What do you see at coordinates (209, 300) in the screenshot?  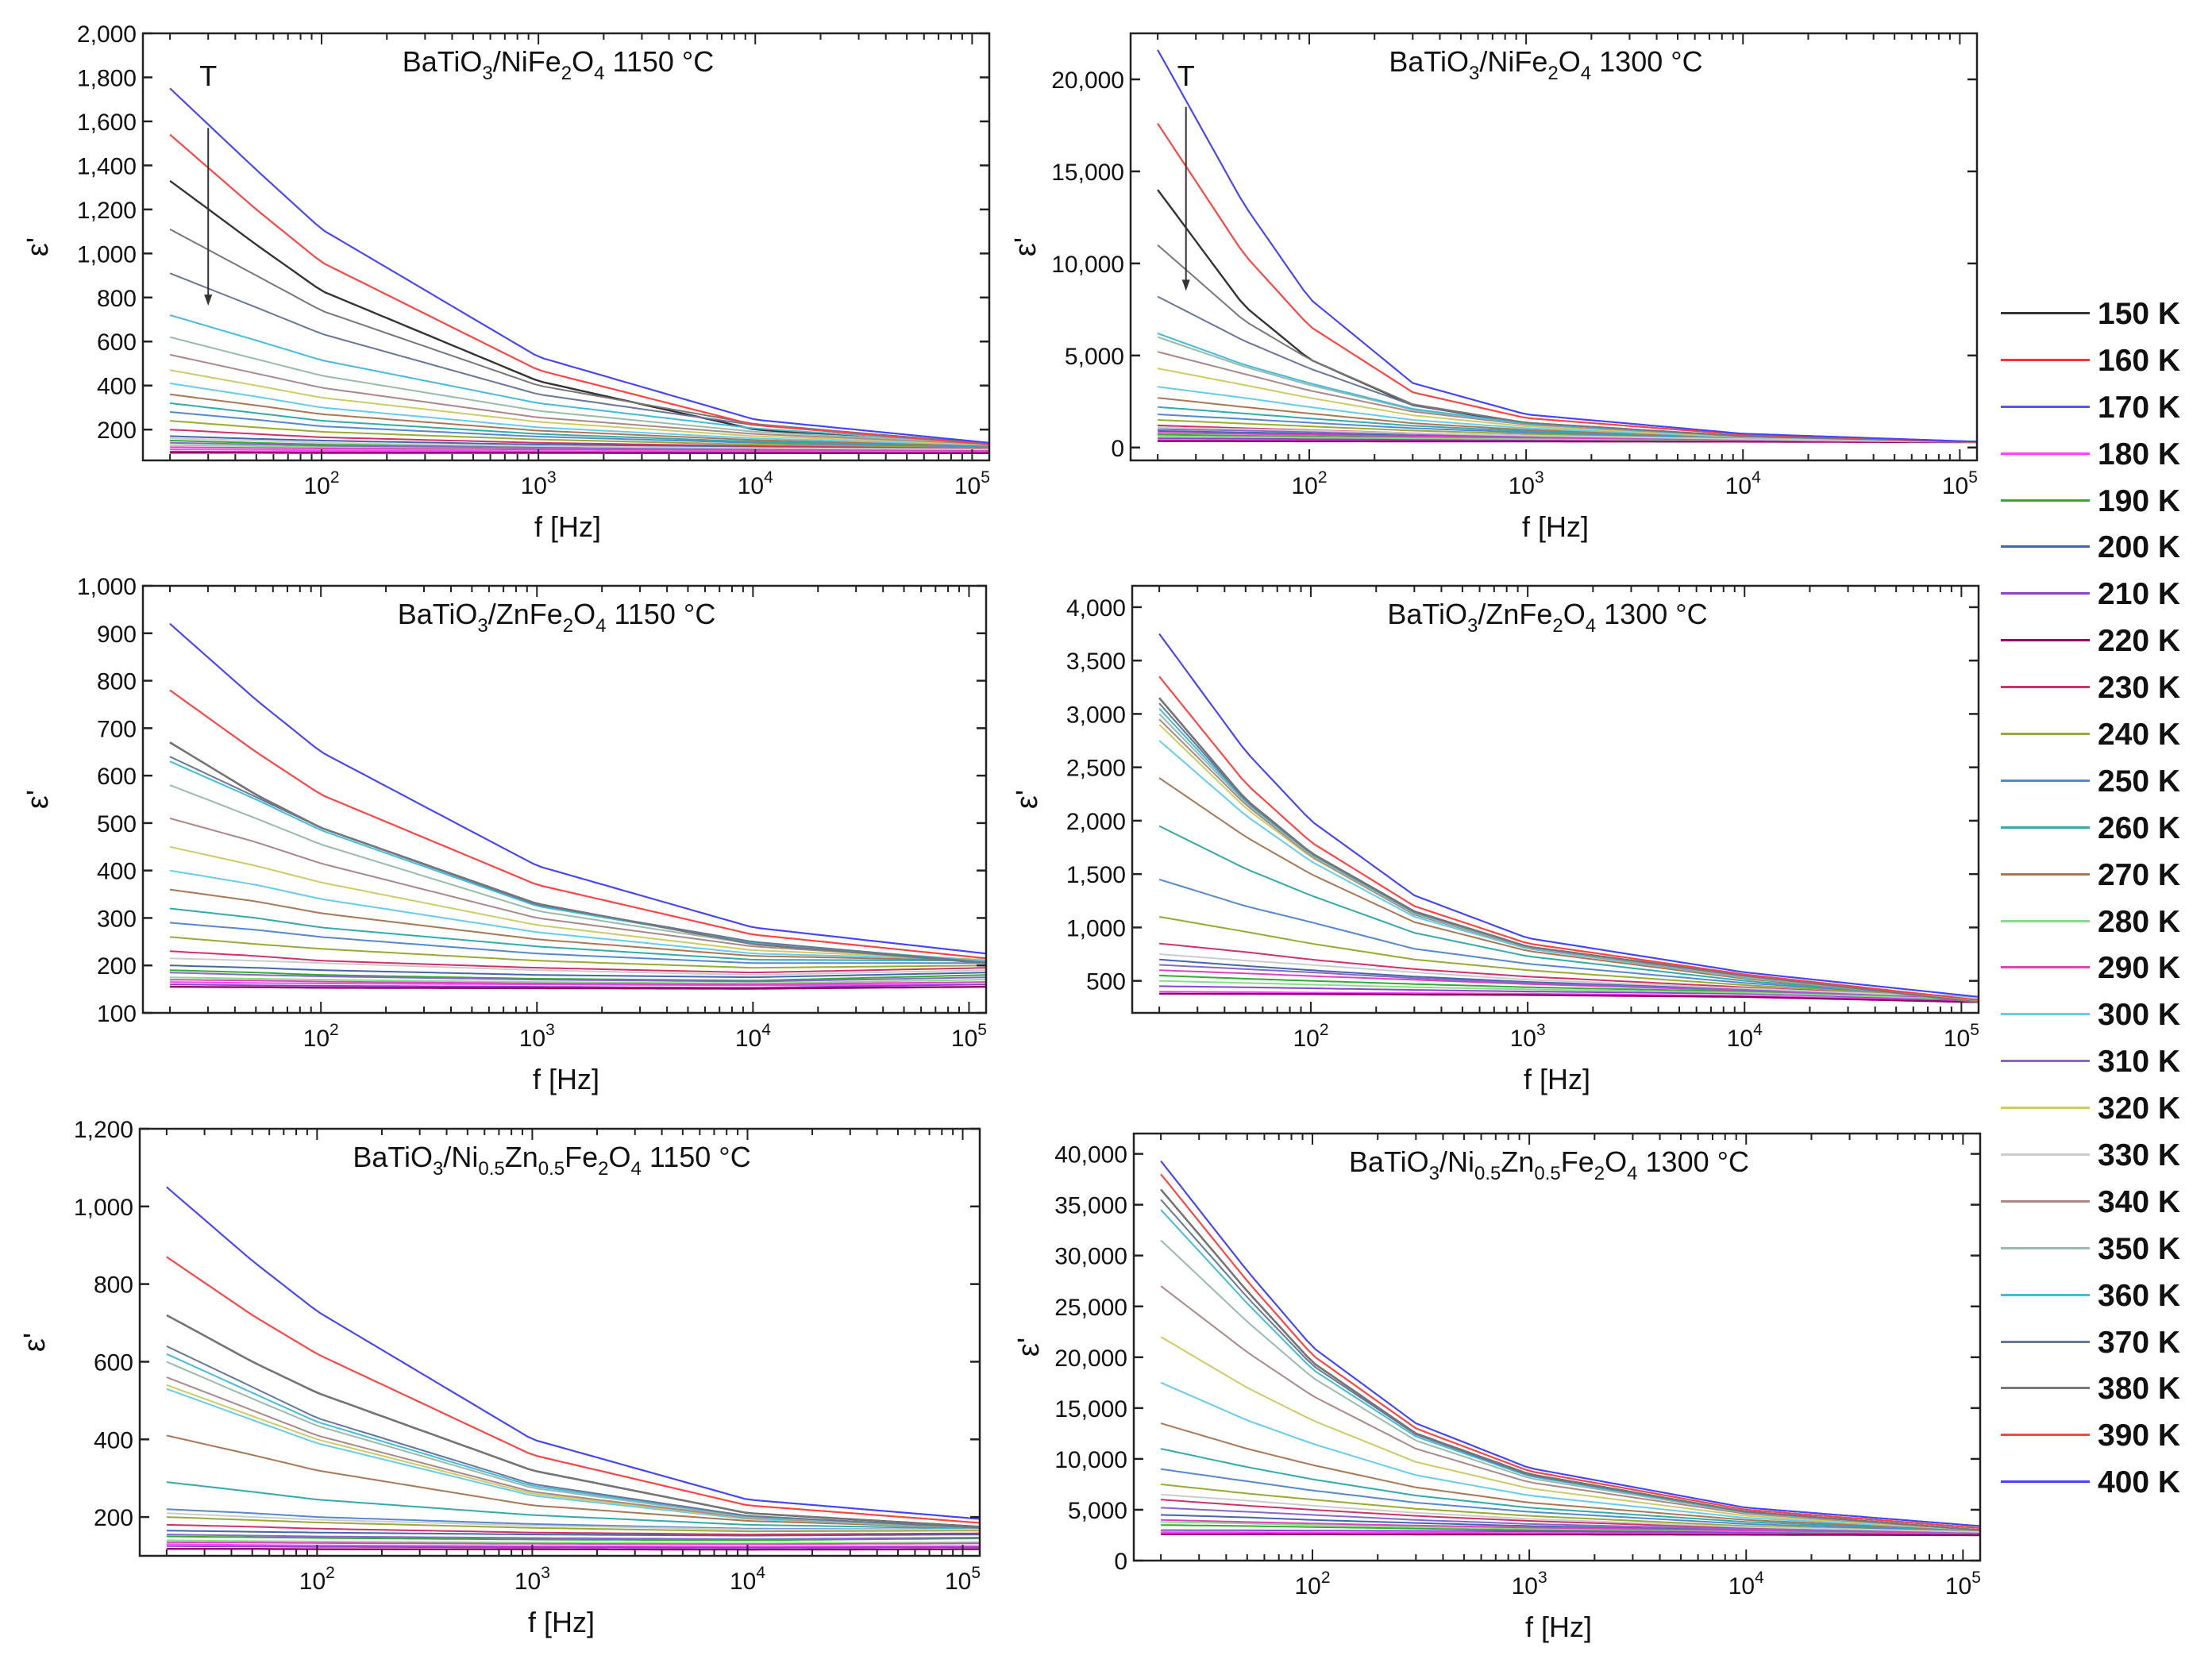 I see `annotation-arrowhead` at bounding box center [209, 300].